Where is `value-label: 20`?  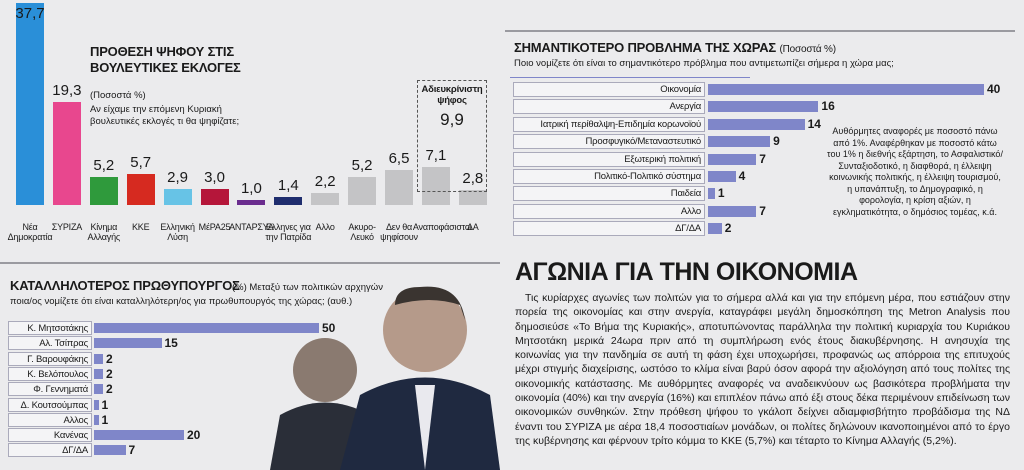 value-label: 20 is located at coordinates (194, 435).